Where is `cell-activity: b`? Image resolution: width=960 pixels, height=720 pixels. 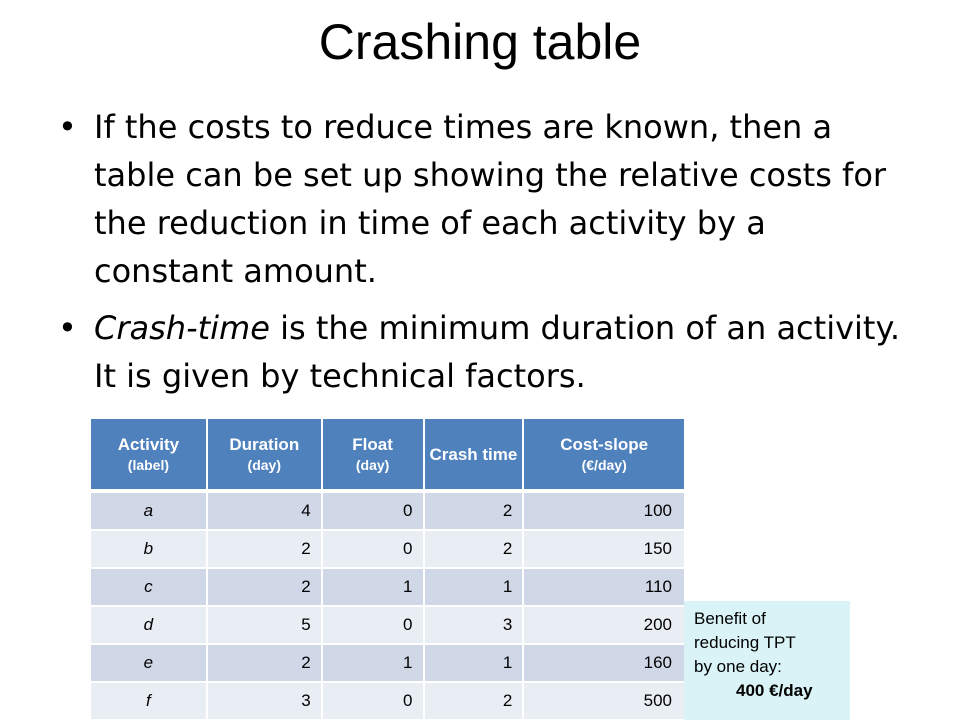 cell-activity: b is located at coordinates (149, 549).